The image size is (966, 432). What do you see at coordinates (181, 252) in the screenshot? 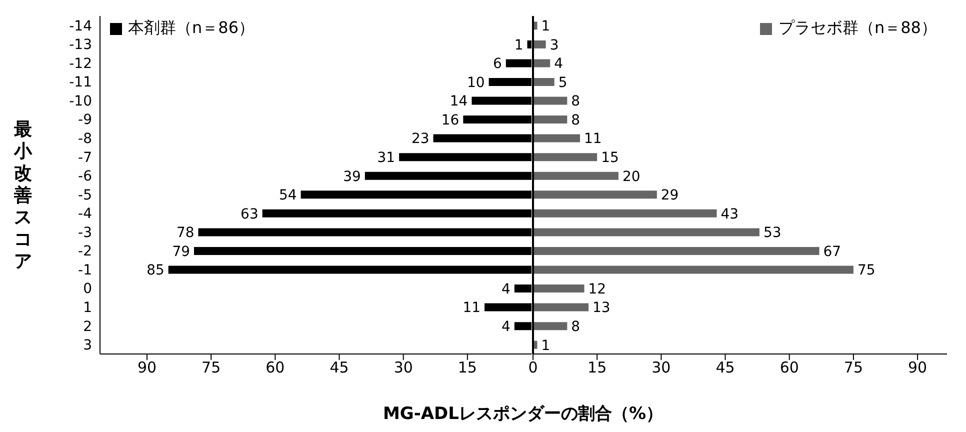
I see `data-label: 79` at bounding box center [181, 252].